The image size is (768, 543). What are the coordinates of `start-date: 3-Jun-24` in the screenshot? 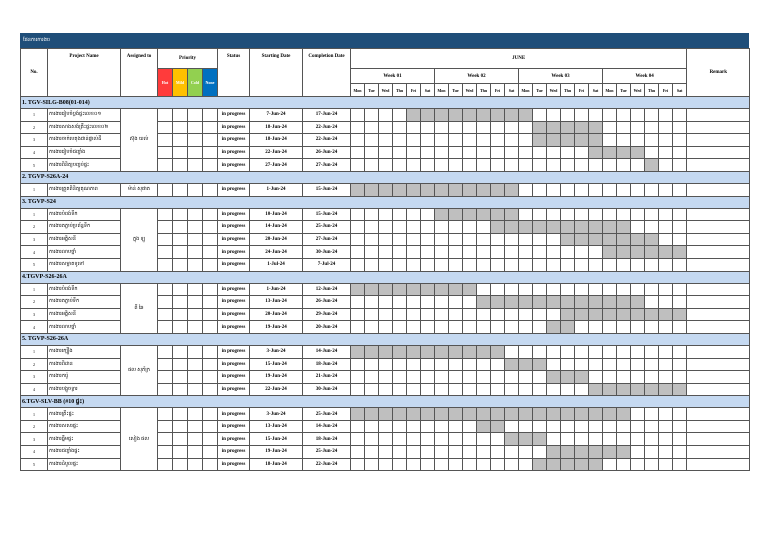 It's located at (276, 414).